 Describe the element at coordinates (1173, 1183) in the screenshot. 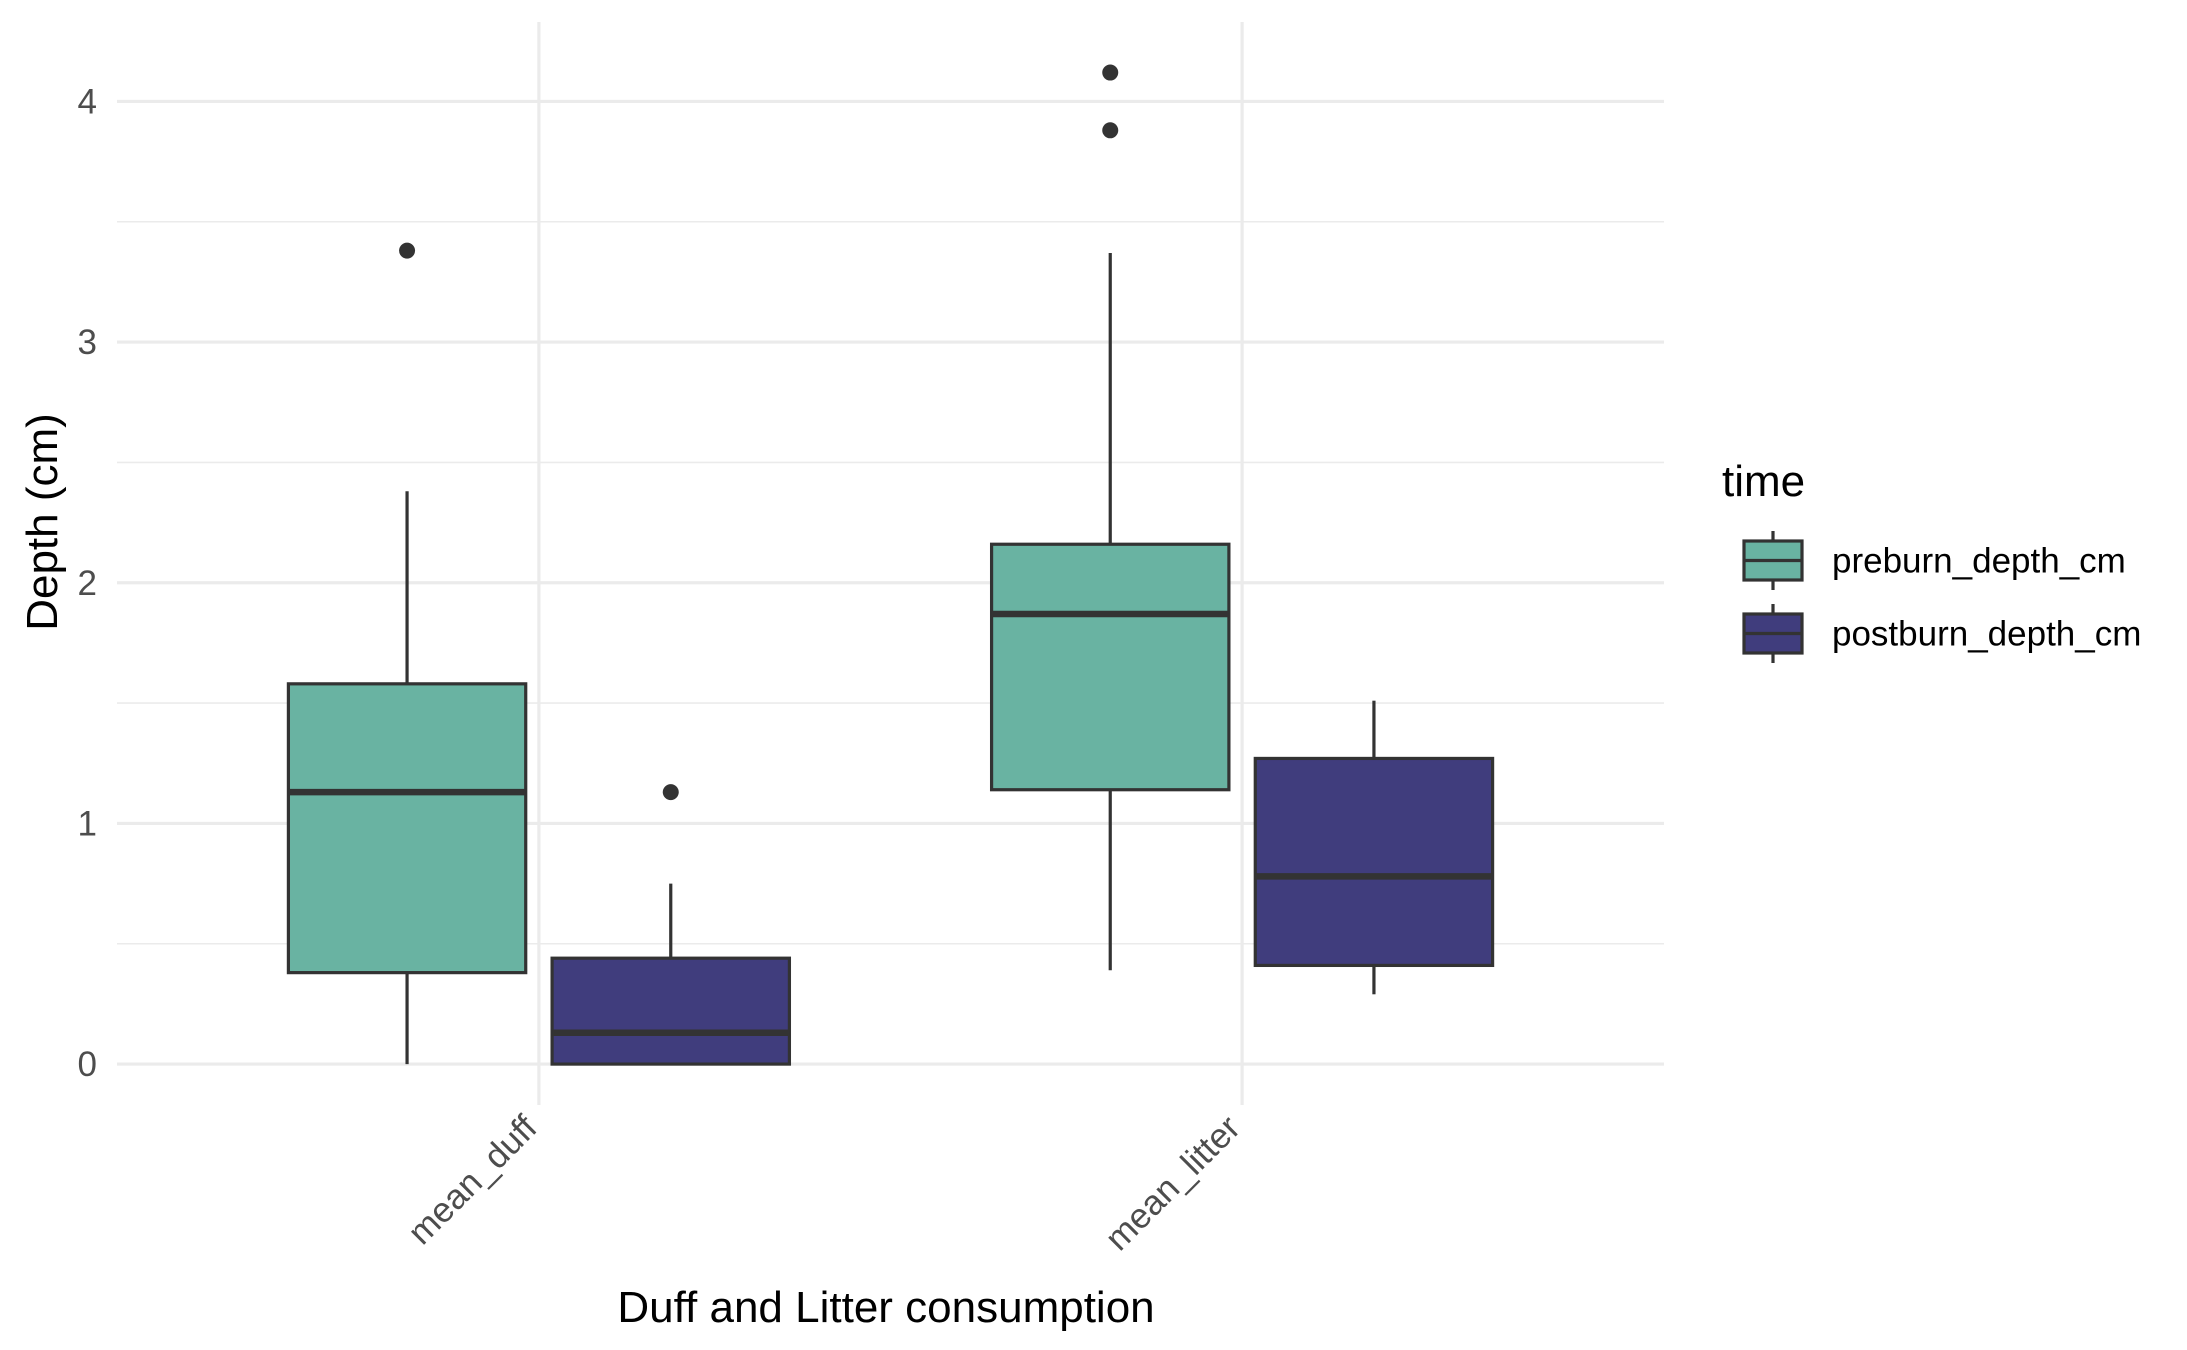

I see `x-tick-label: mean_litter` at that location.